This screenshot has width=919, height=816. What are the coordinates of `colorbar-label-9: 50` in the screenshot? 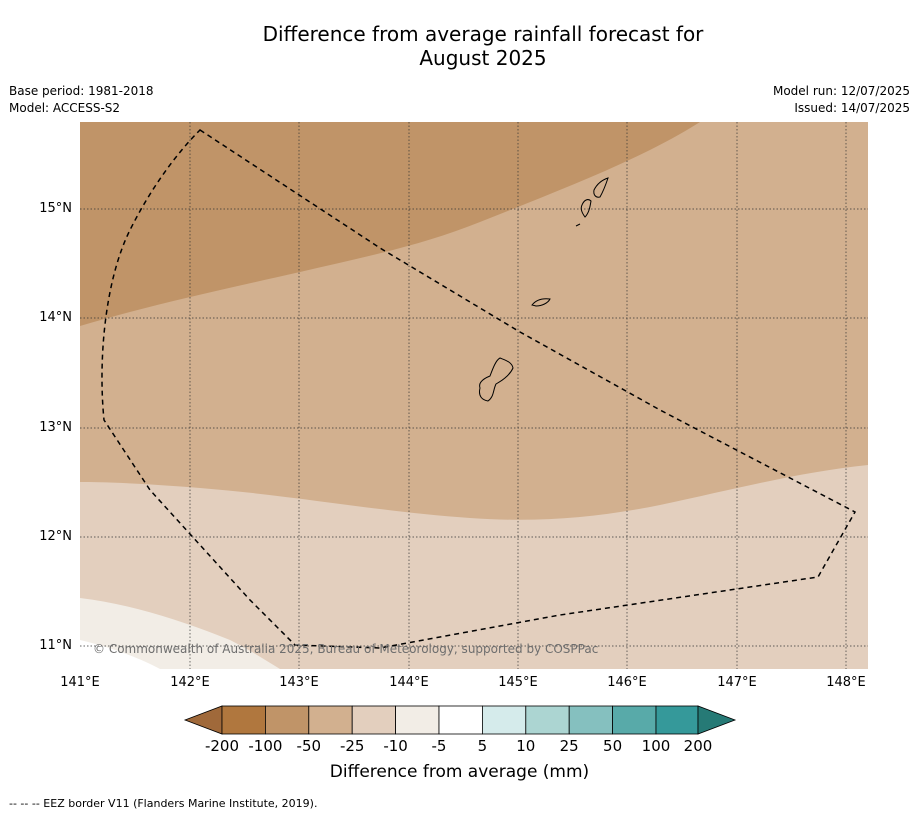 It's located at (613, 746).